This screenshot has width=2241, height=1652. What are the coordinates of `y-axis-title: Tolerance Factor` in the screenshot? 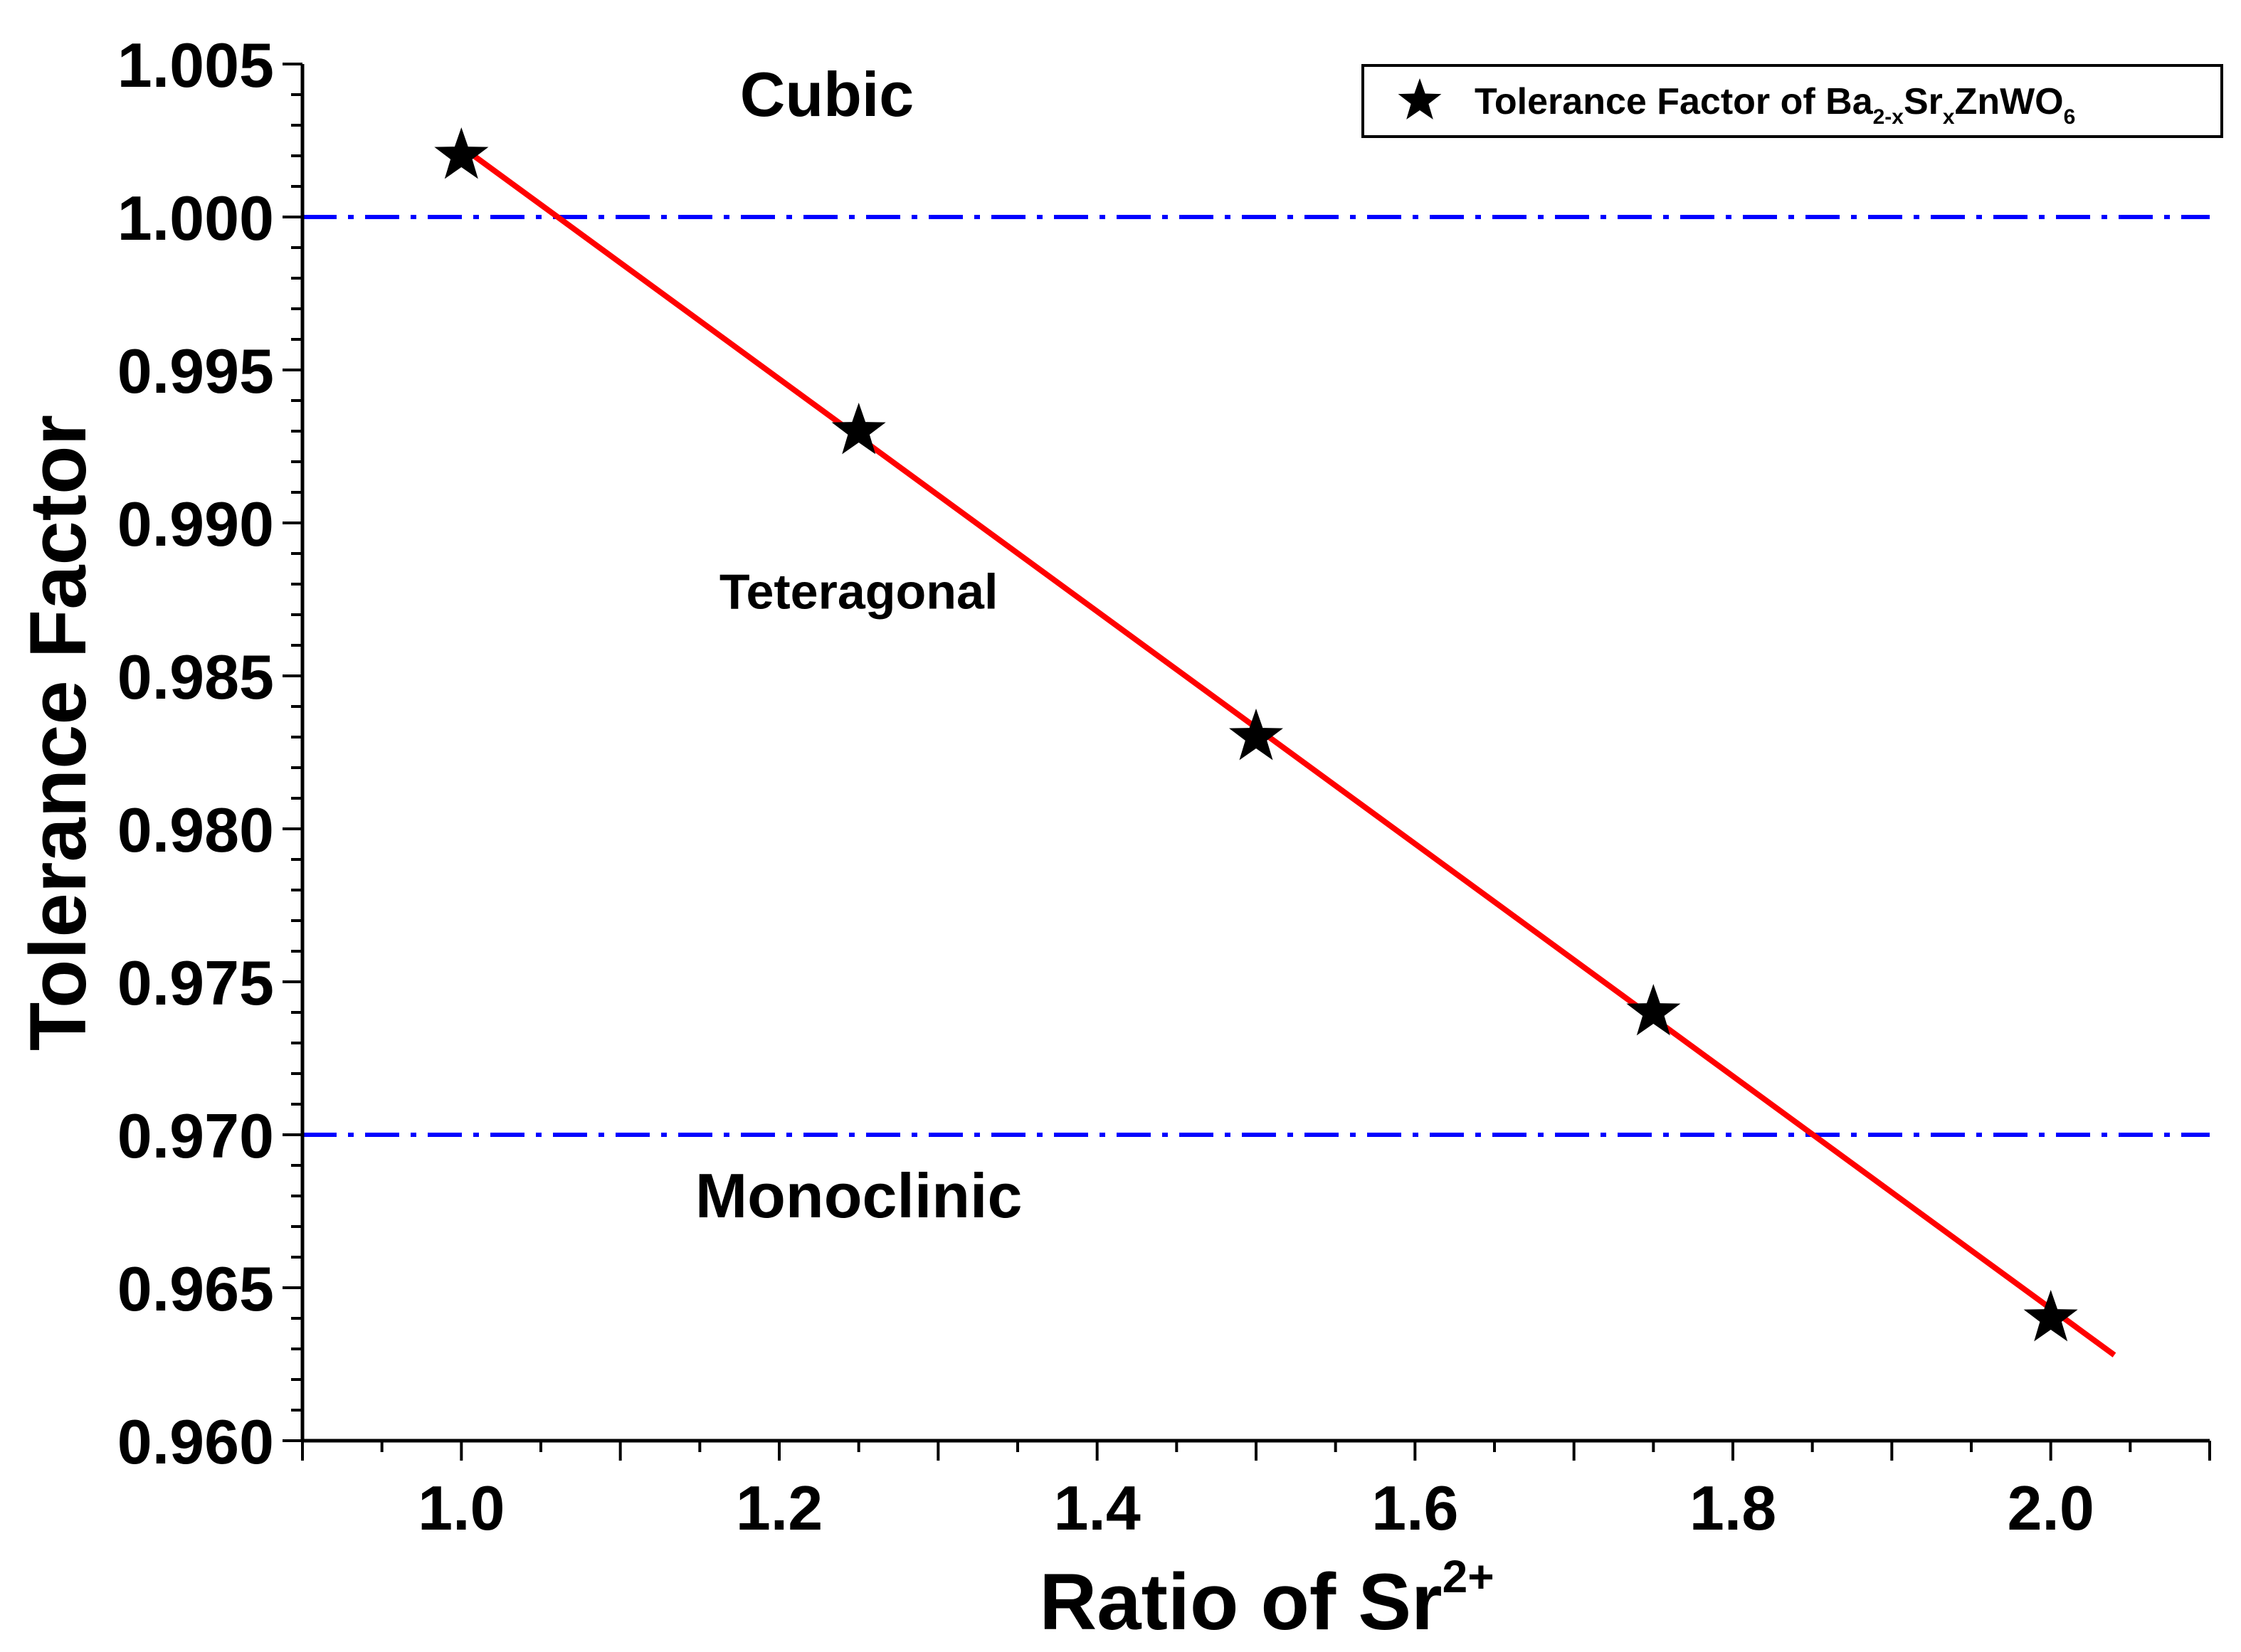 It's located at (58, 733).